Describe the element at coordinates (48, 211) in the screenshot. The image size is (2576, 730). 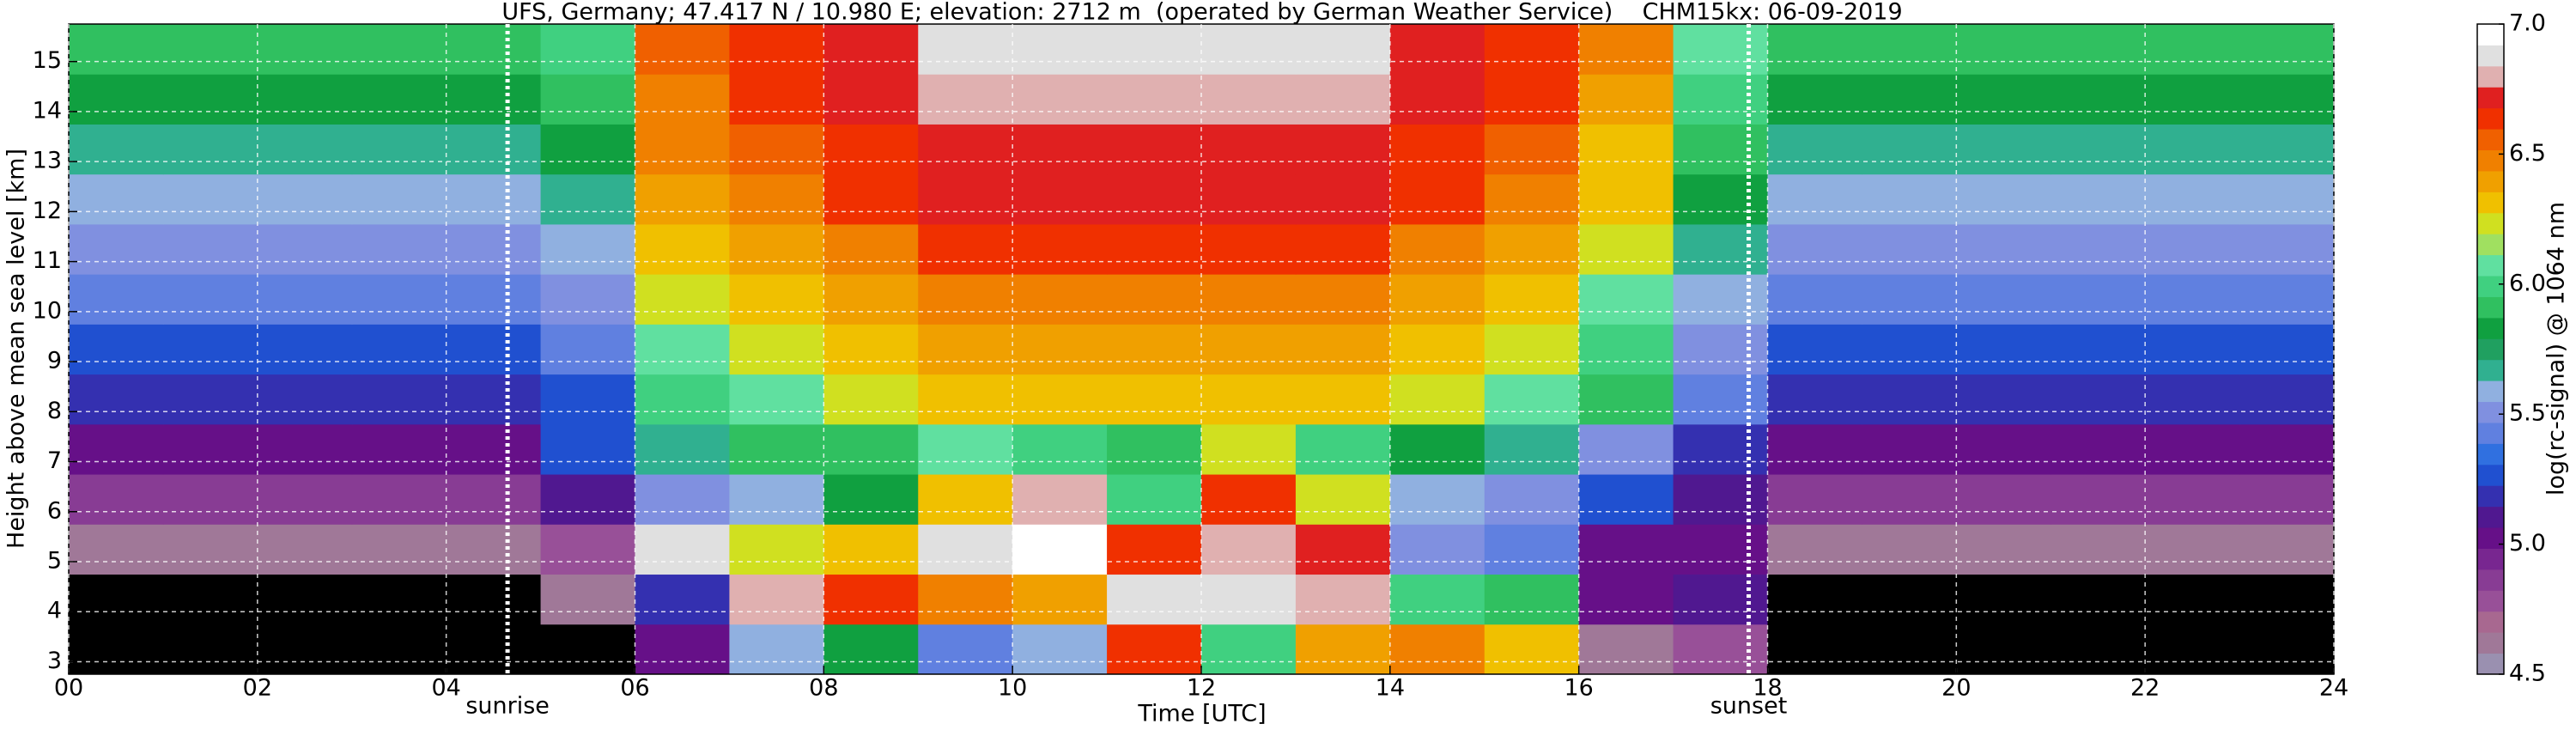
I see `y-tick-label: 12` at that location.